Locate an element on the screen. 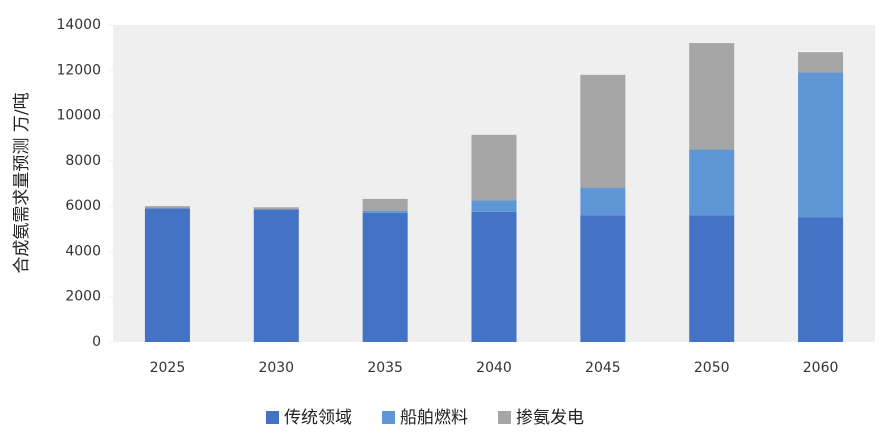 The width and height of the screenshot is (891, 446). legend-label: 掺氨发电 is located at coordinates (550, 418).